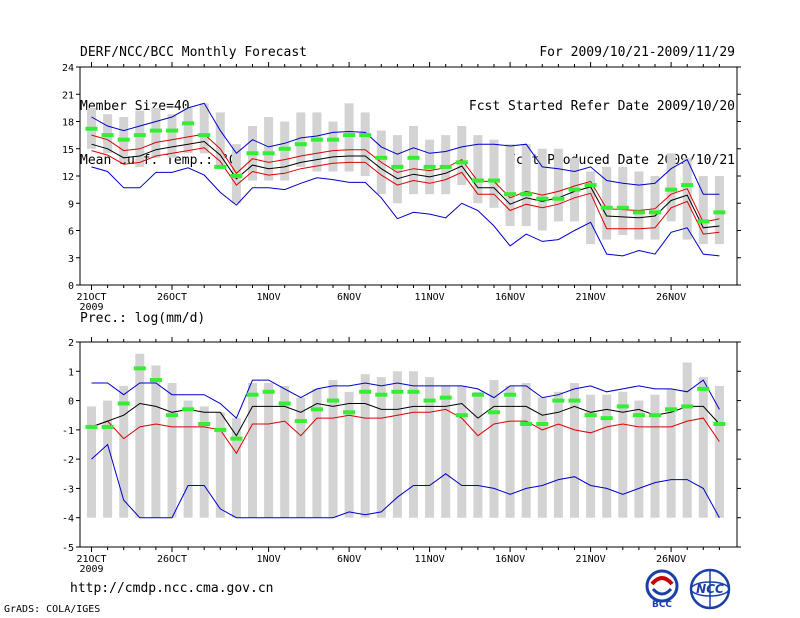 This screenshot has width=800, height=618. I want to click on forecast-period: For 2009/10/21-2009/11/29, so click(637, 52).